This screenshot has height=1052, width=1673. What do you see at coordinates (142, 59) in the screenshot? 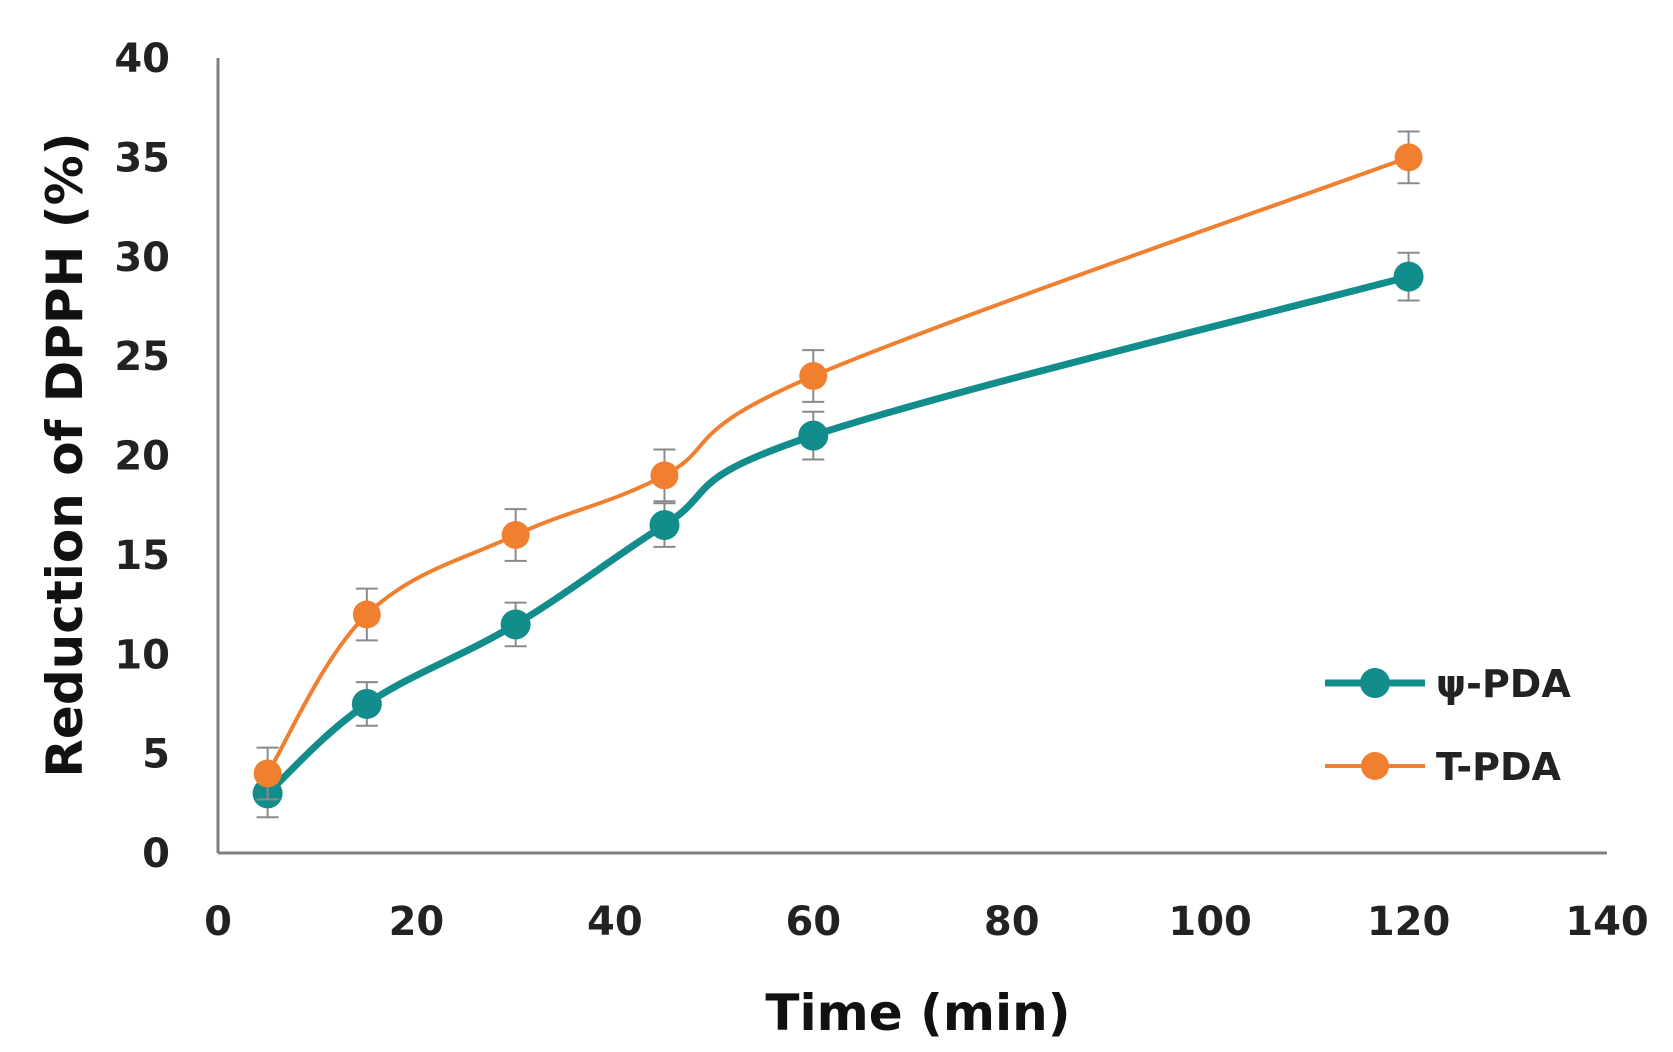
I see `y-tick-label: 40` at bounding box center [142, 59].